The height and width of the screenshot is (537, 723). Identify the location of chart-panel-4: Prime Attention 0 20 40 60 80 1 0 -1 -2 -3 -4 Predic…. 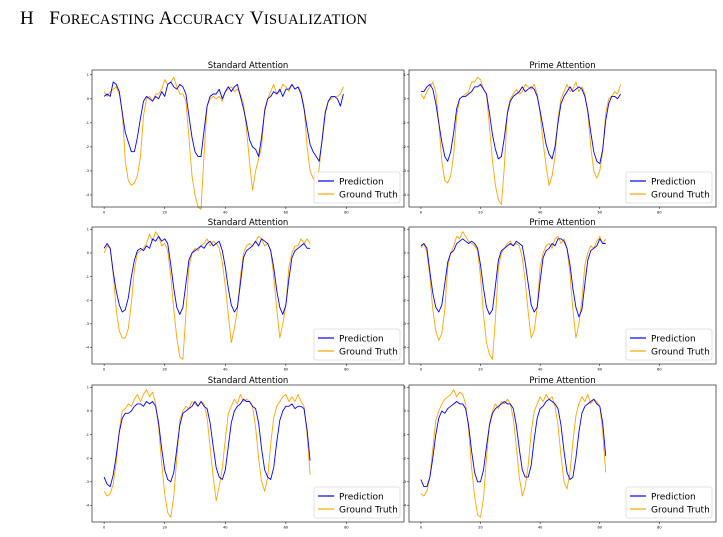
(560, 295).